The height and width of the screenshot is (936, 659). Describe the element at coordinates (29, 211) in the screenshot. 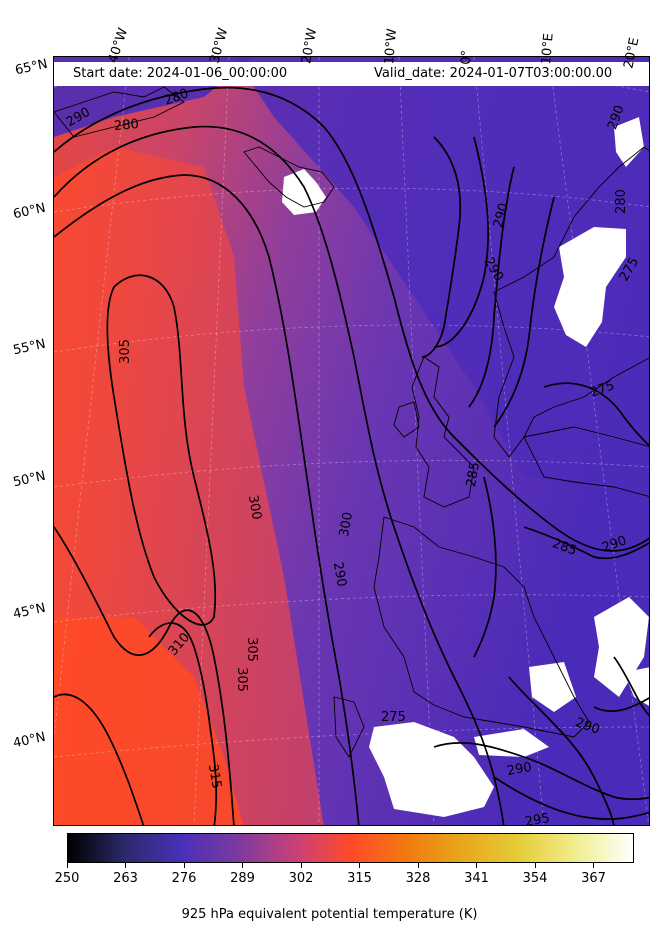

I see `lat-label-60n: 60°N` at that location.